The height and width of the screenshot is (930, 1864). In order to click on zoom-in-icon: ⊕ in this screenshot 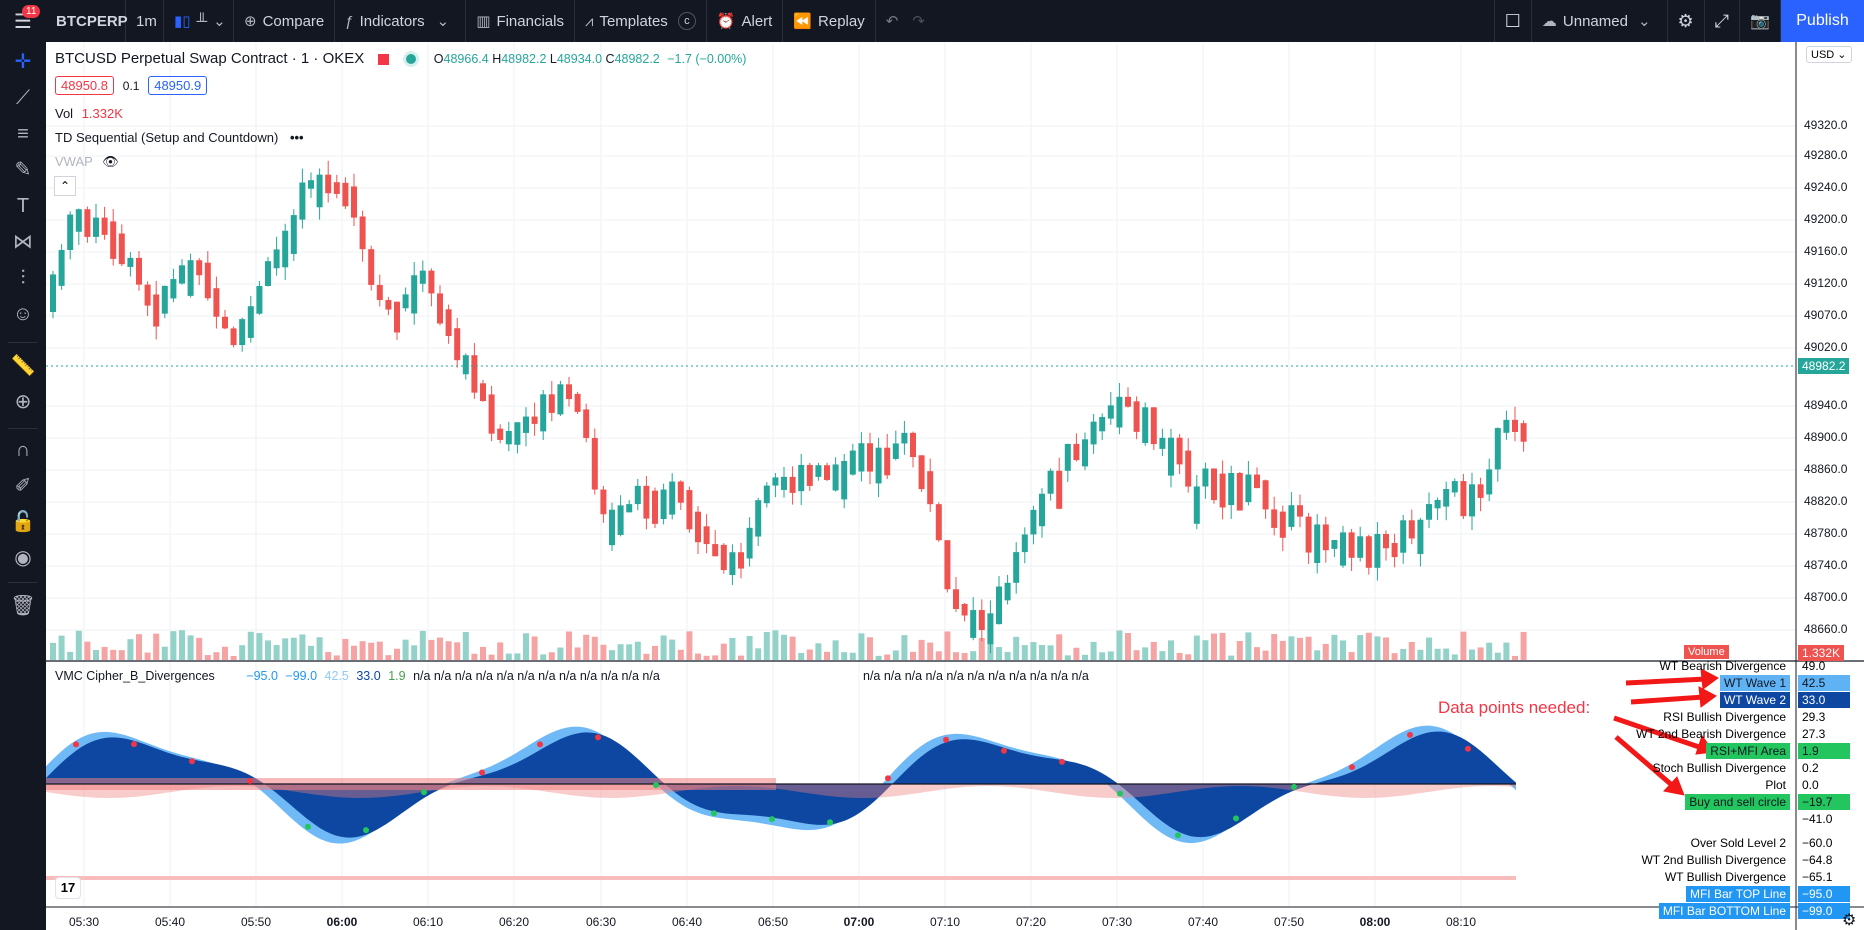, I will do `click(23, 402)`.